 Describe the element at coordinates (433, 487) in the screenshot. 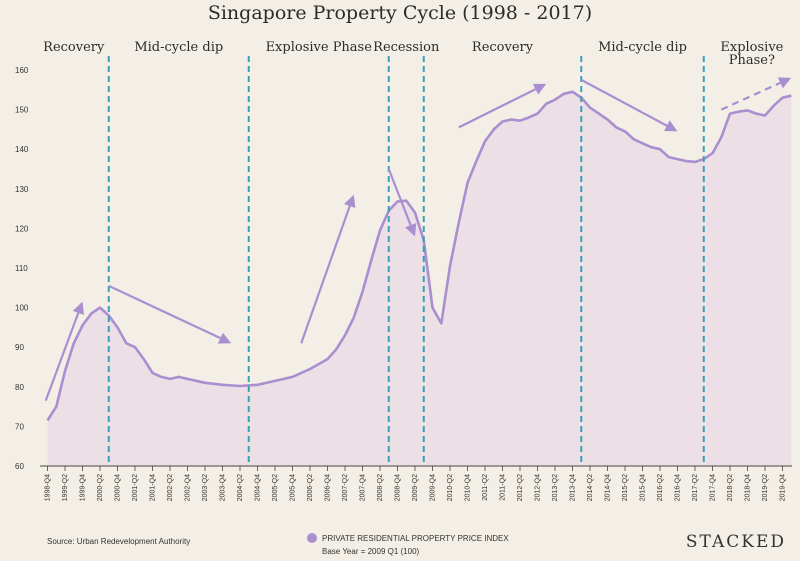

I see `x-tick-label: 2009-Q4` at that location.